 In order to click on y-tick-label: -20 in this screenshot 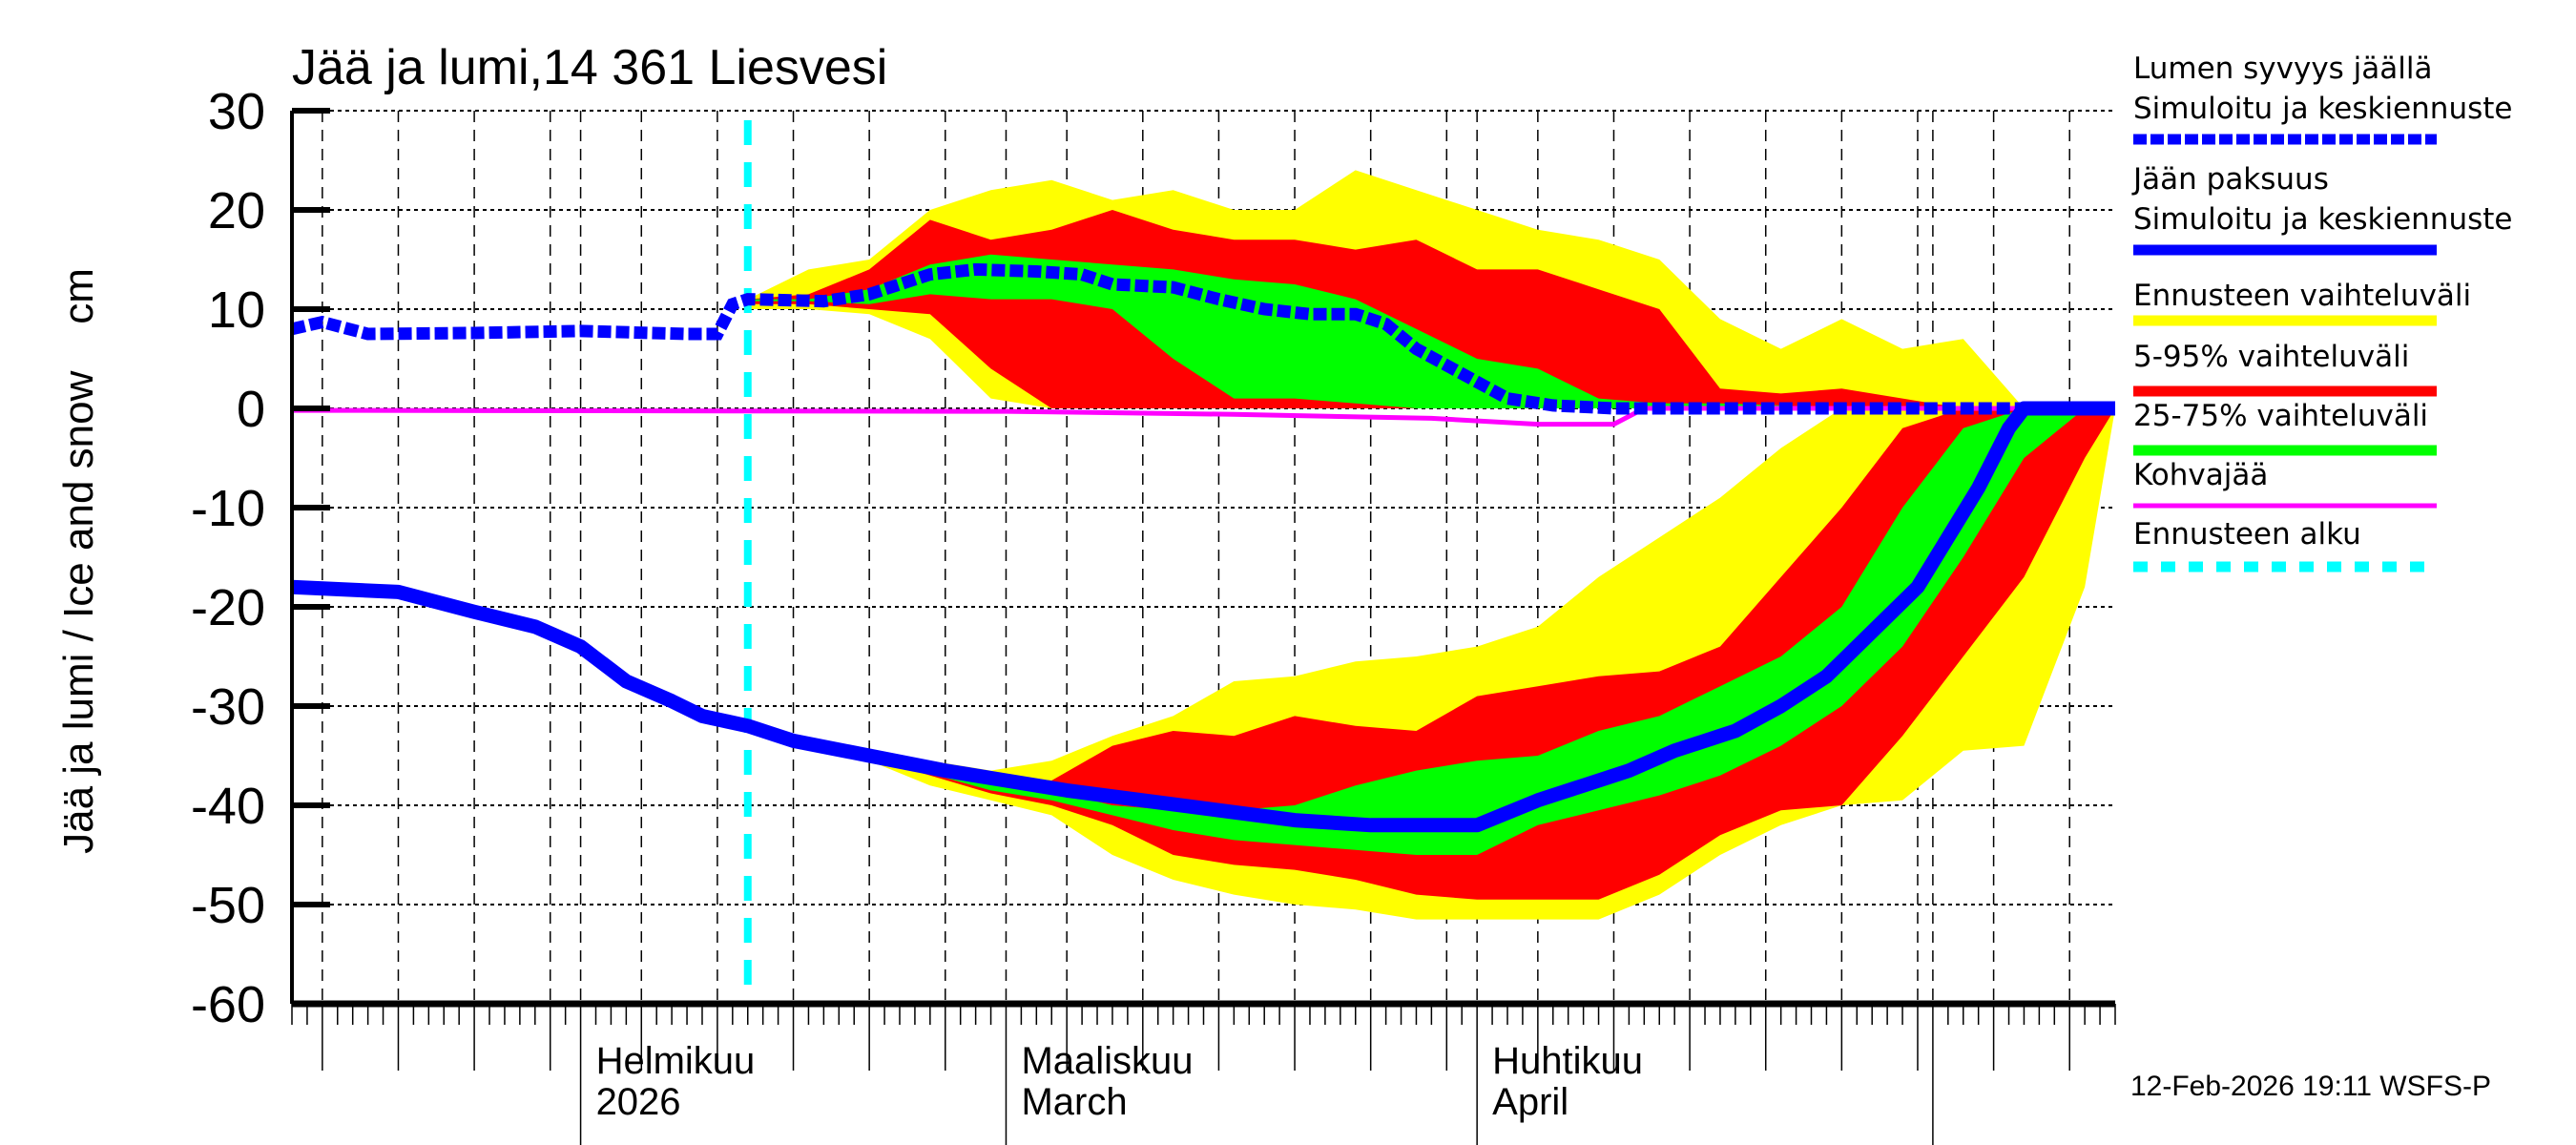, I will do `click(228, 607)`.